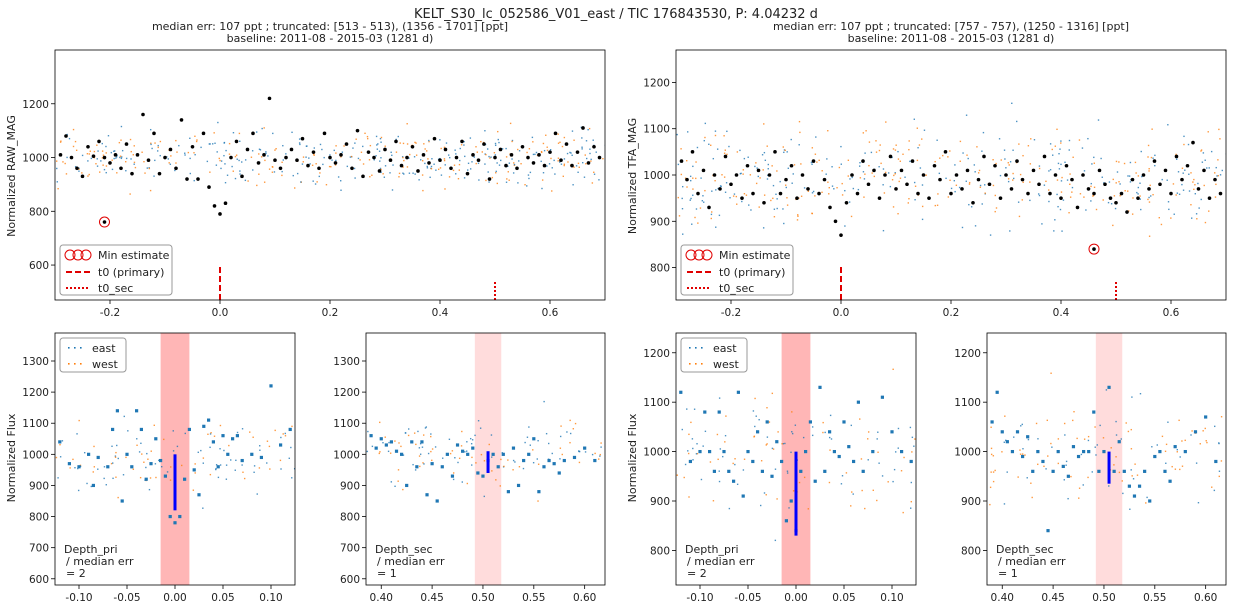 Image resolution: width=1233 pixels, height=608 pixels. I want to click on x-tick-label: 0.00, so click(795, 598).